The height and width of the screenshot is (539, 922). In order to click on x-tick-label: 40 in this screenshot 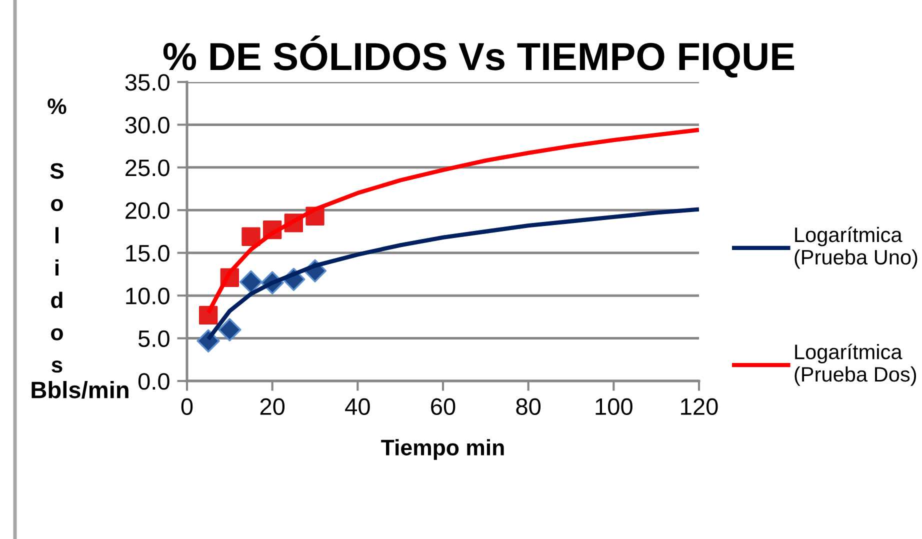, I will do `click(357, 407)`.